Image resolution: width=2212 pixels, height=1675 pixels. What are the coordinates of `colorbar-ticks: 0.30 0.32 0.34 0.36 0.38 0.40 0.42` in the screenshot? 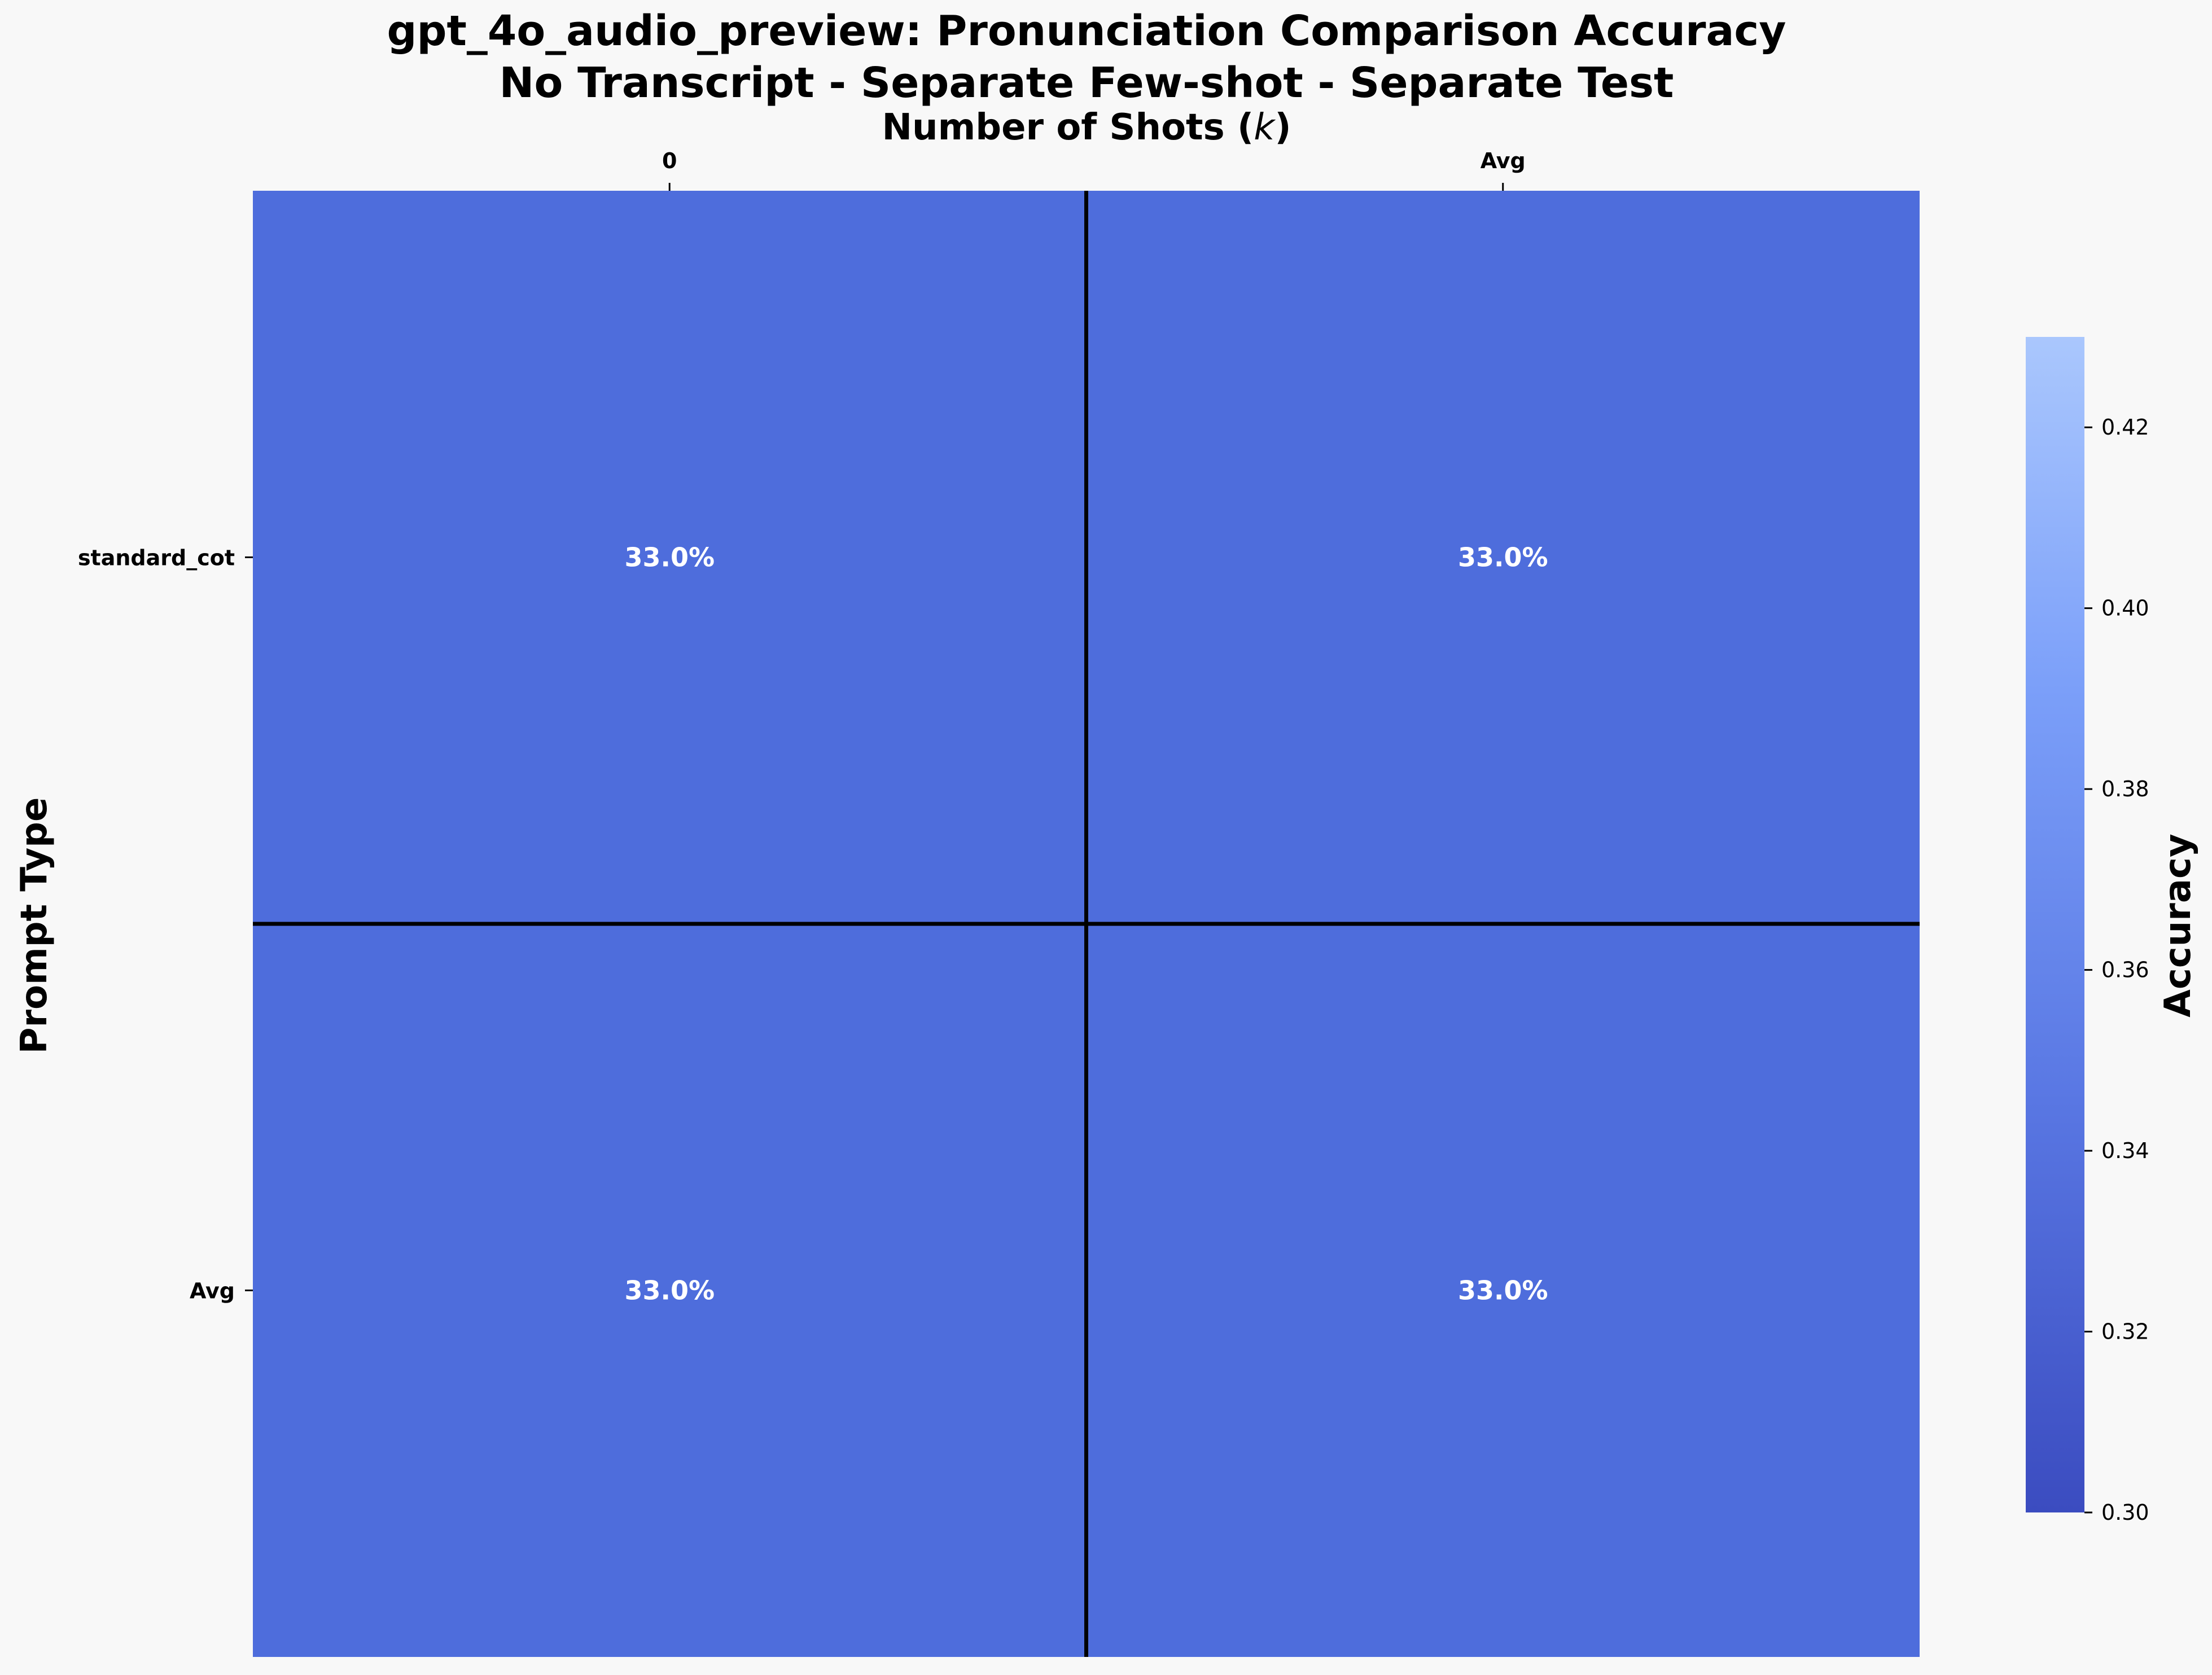 It's located at (2116, 970).